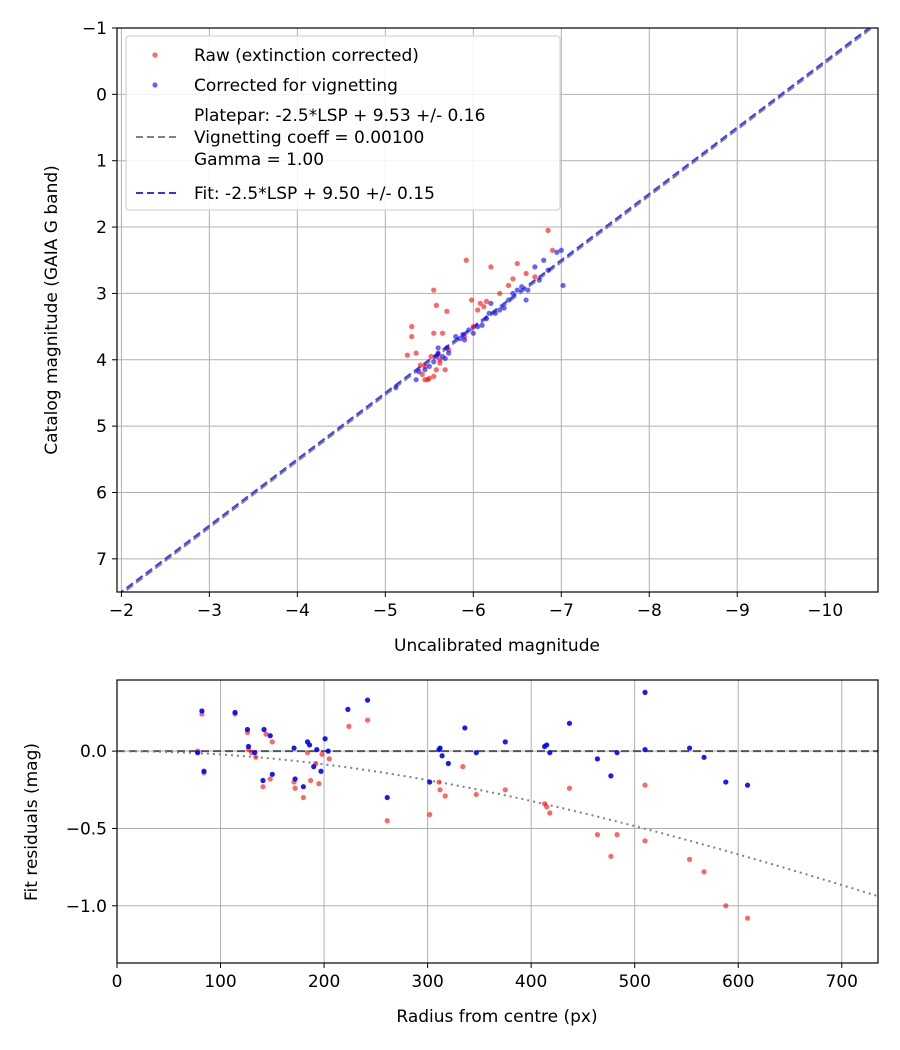 The height and width of the screenshot is (1050, 900). I want to click on legend-platepar-line: Platepar: -2.5*LSP + 9.53 +/- 0.16, so click(339, 116).